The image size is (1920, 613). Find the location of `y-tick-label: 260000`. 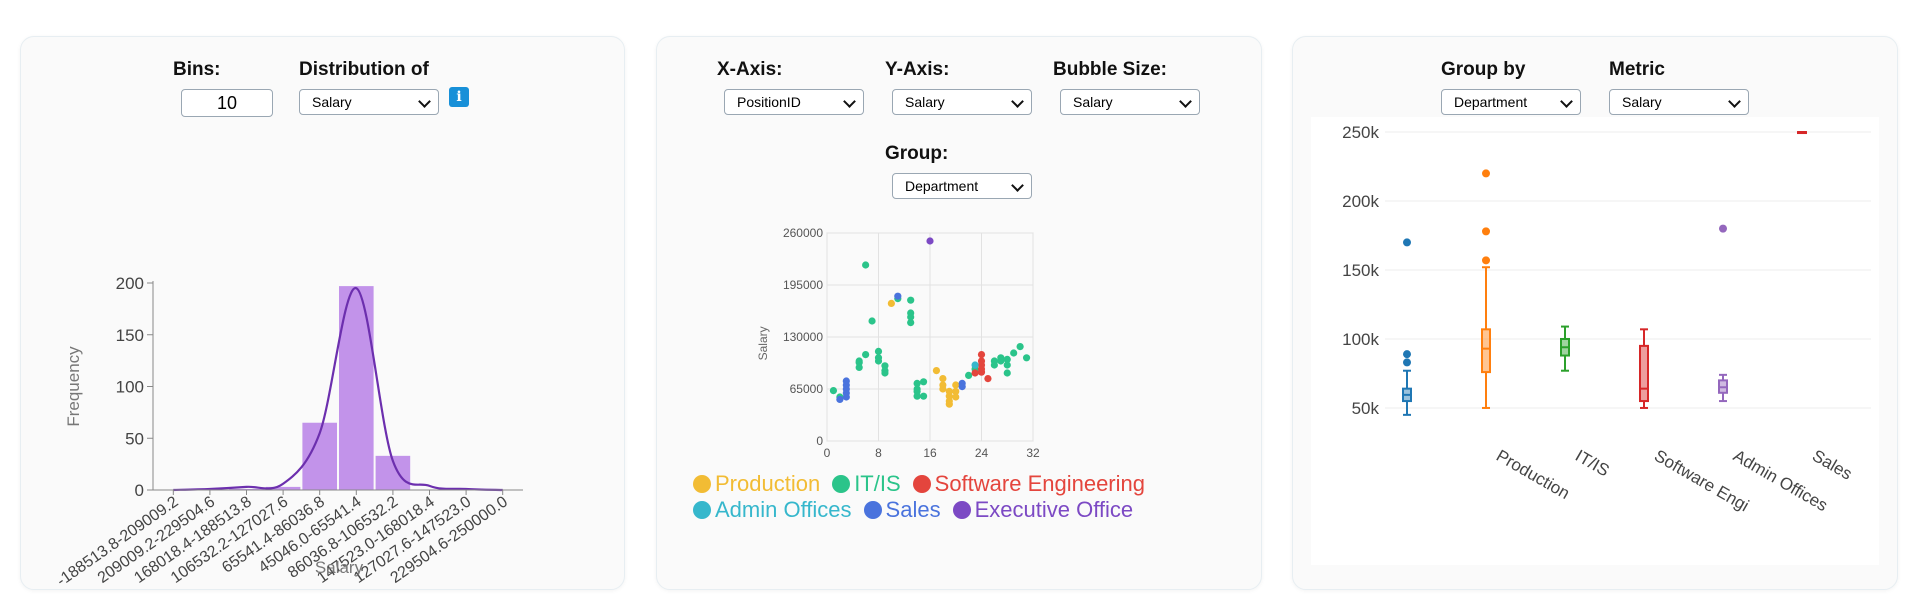

y-tick-label: 260000 is located at coordinates (803, 233).